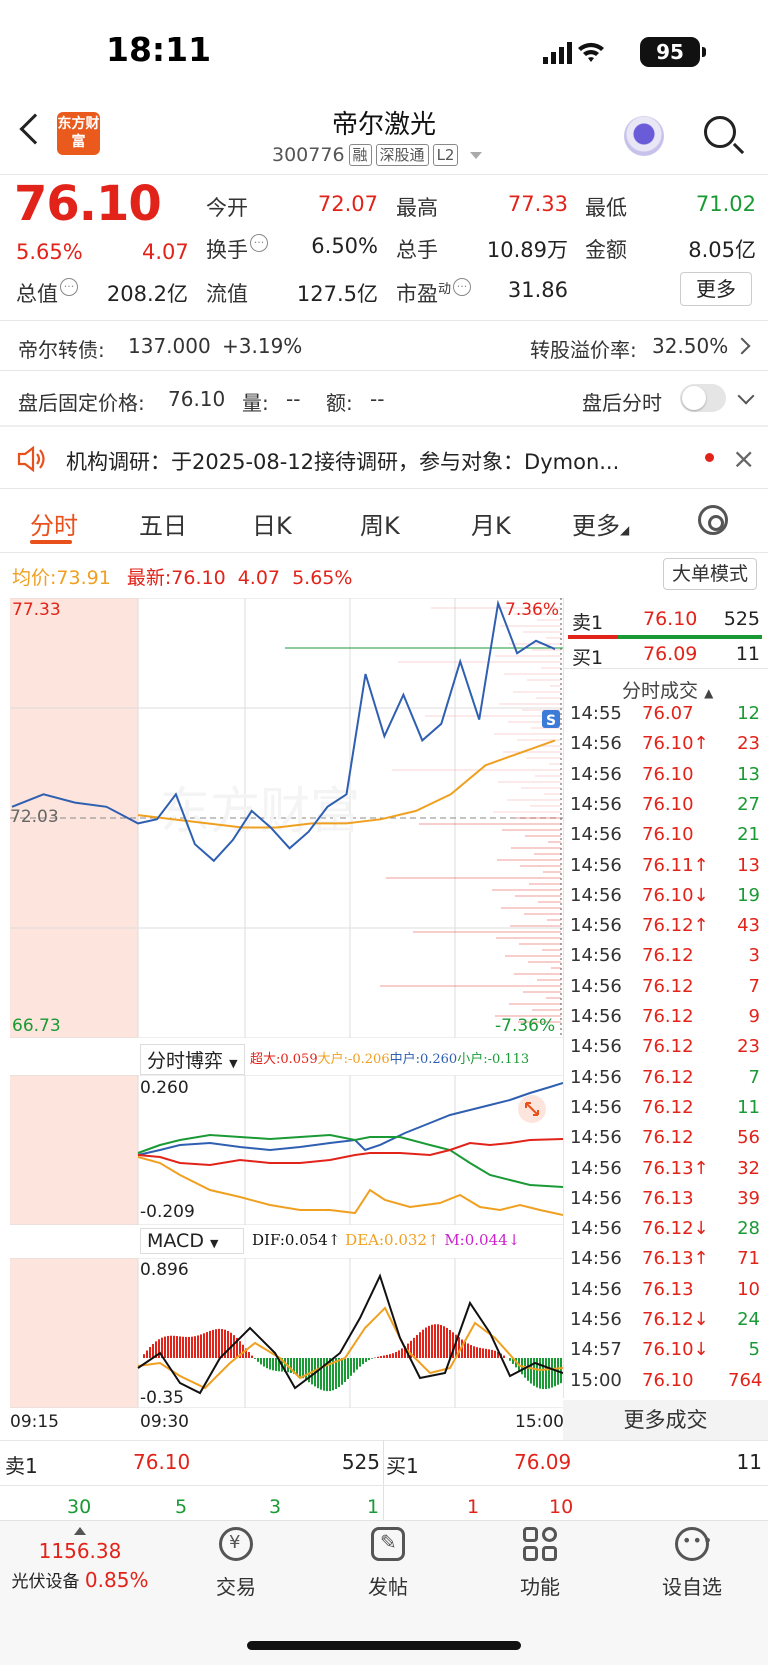 This screenshot has width=768, height=1665. I want to click on tab-monthly-k: 月K, so click(491, 526).